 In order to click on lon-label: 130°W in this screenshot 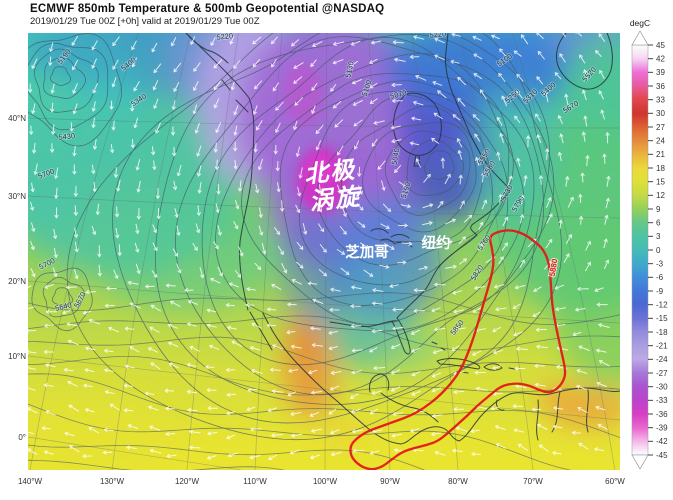, I will do `click(112, 481)`.